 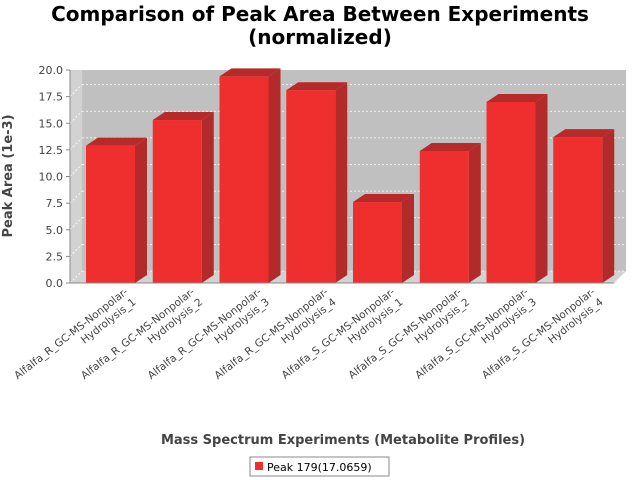 I want to click on y-tick-label: 12.5, so click(x=51, y=150).